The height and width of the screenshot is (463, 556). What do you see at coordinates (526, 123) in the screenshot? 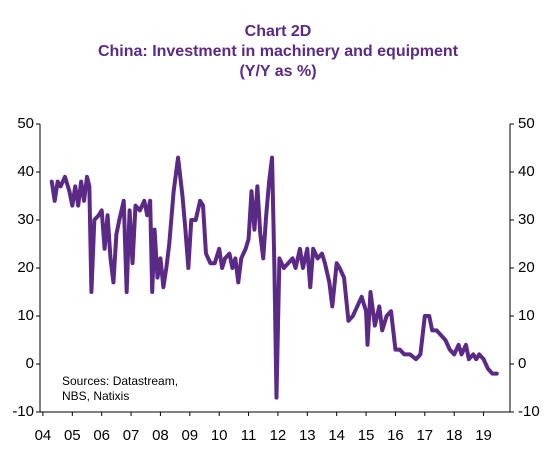
I see `y2-tick-label: 50` at bounding box center [526, 123].